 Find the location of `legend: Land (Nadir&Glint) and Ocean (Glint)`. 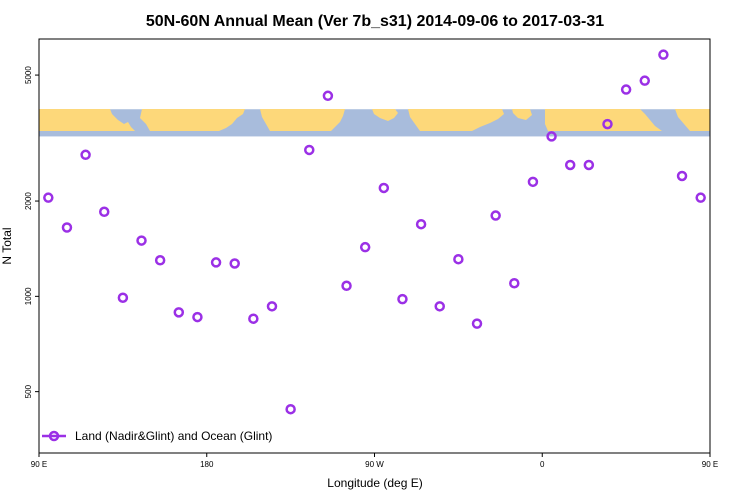

legend: Land (Nadir&Glint) and Ocean (Glint) is located at coordinates (157, 436).